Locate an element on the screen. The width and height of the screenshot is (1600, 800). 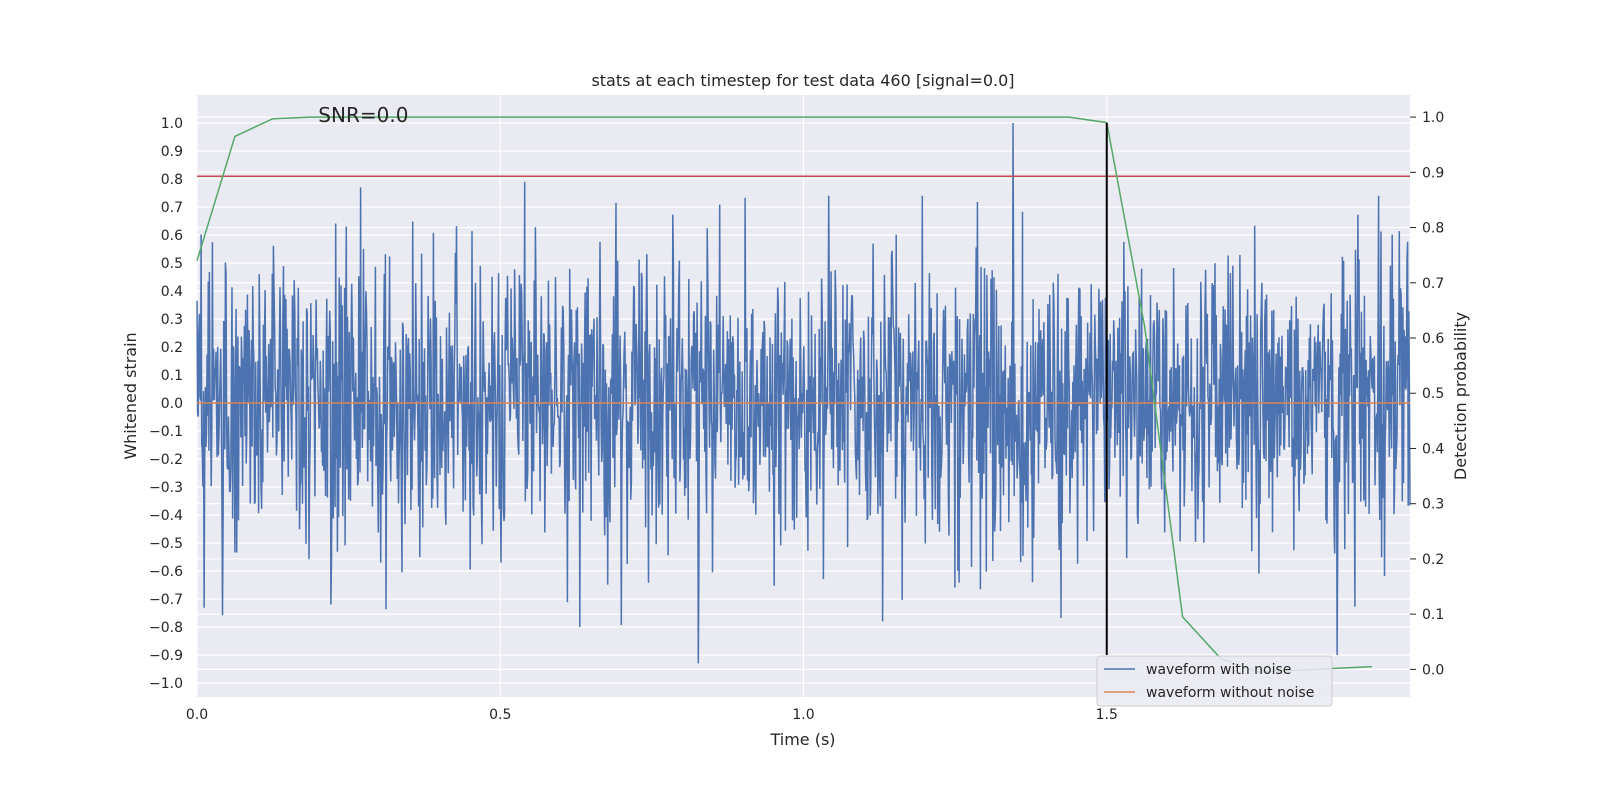
y-left-tick-label: 0.8 is located at coordinates (172, 180).